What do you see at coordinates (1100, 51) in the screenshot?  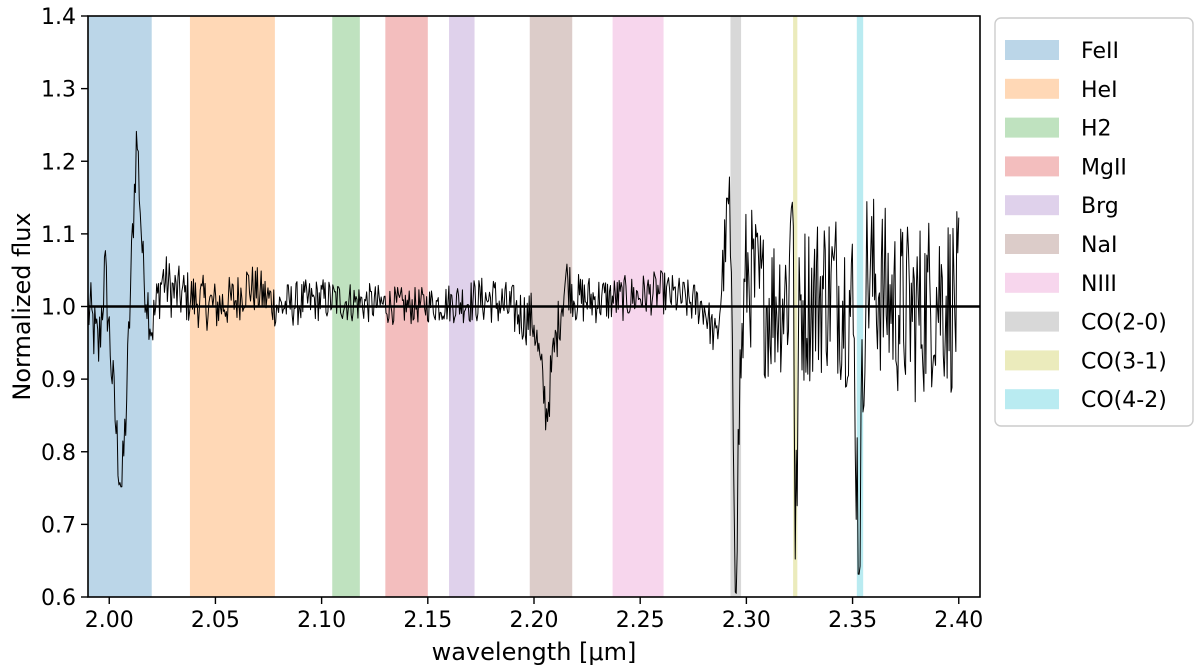 I see `legend-label-feii: FeII` at bounding box center [1100, 51].